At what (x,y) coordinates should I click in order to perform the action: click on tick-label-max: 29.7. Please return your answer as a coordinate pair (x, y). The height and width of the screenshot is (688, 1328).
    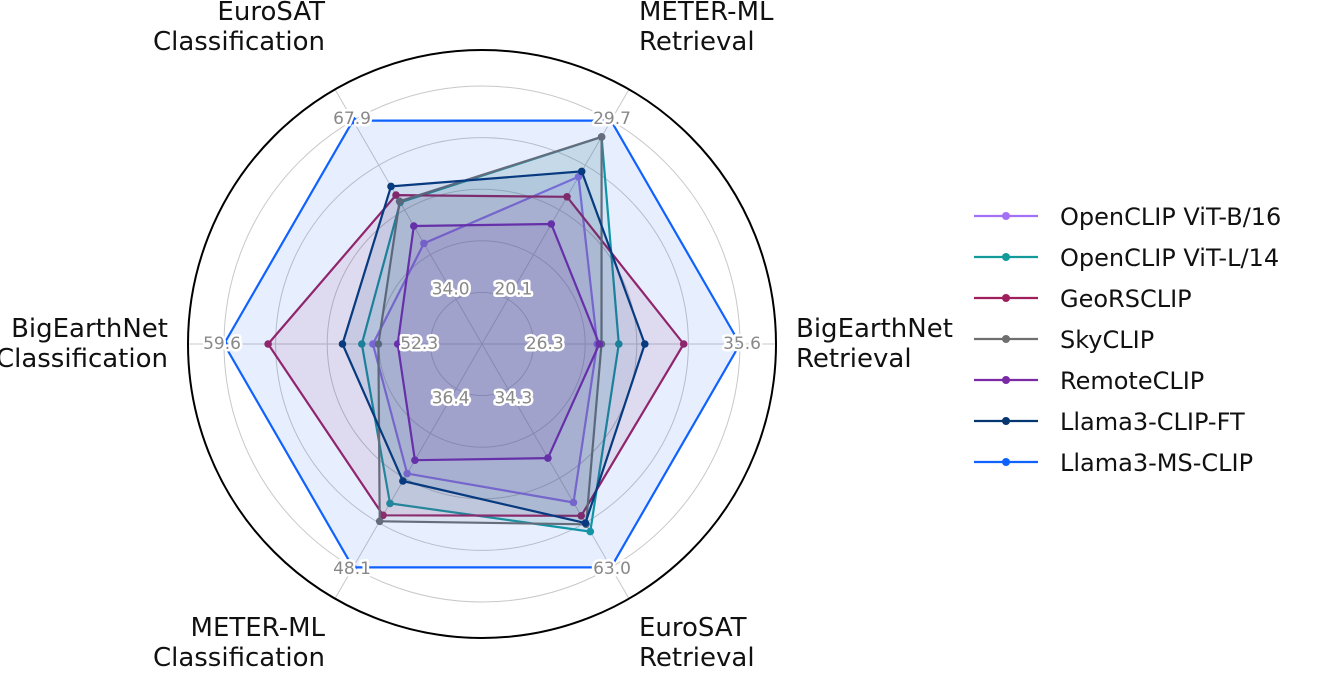
    Looking at the image, I should click on (612, 119).